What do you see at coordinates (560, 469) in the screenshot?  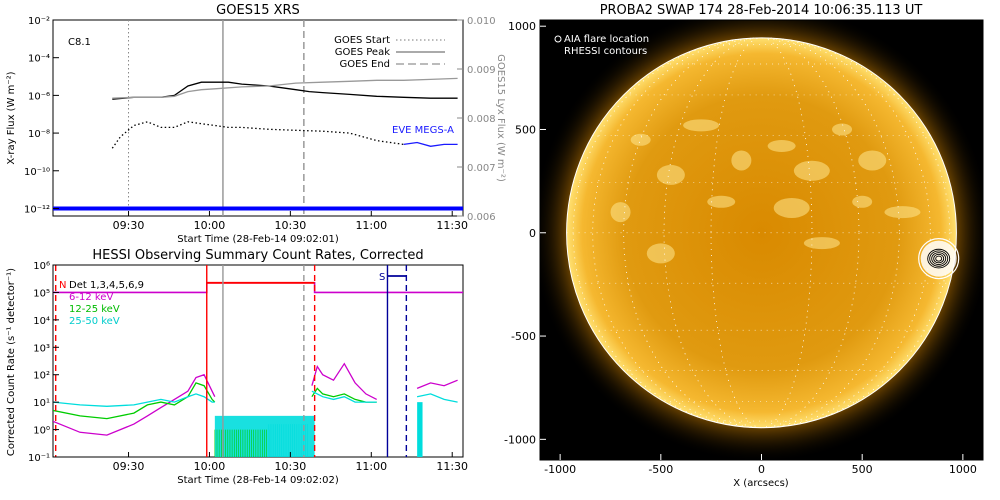 I see `swap-x-tick-label: -1000` at bounding box center [560, 469].